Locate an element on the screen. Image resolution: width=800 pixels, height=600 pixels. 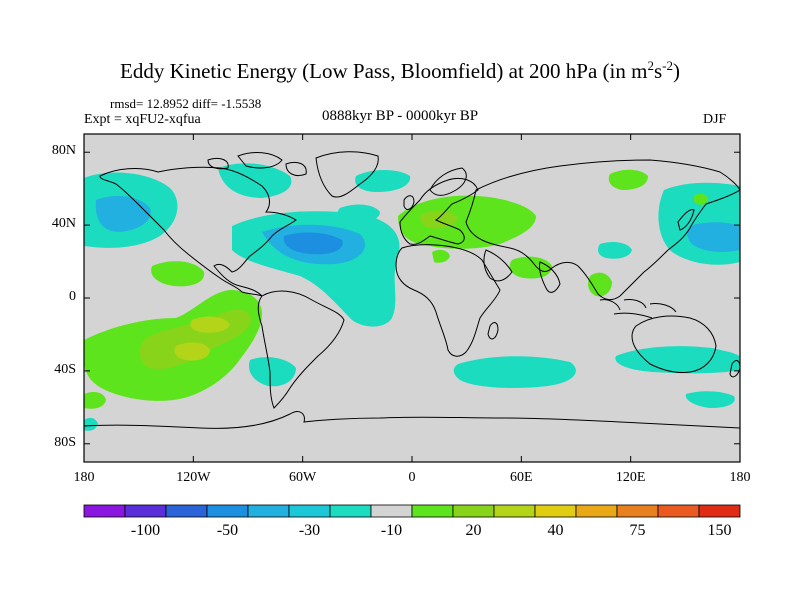
coastline-indonesia is located at coordinates (638, 309).